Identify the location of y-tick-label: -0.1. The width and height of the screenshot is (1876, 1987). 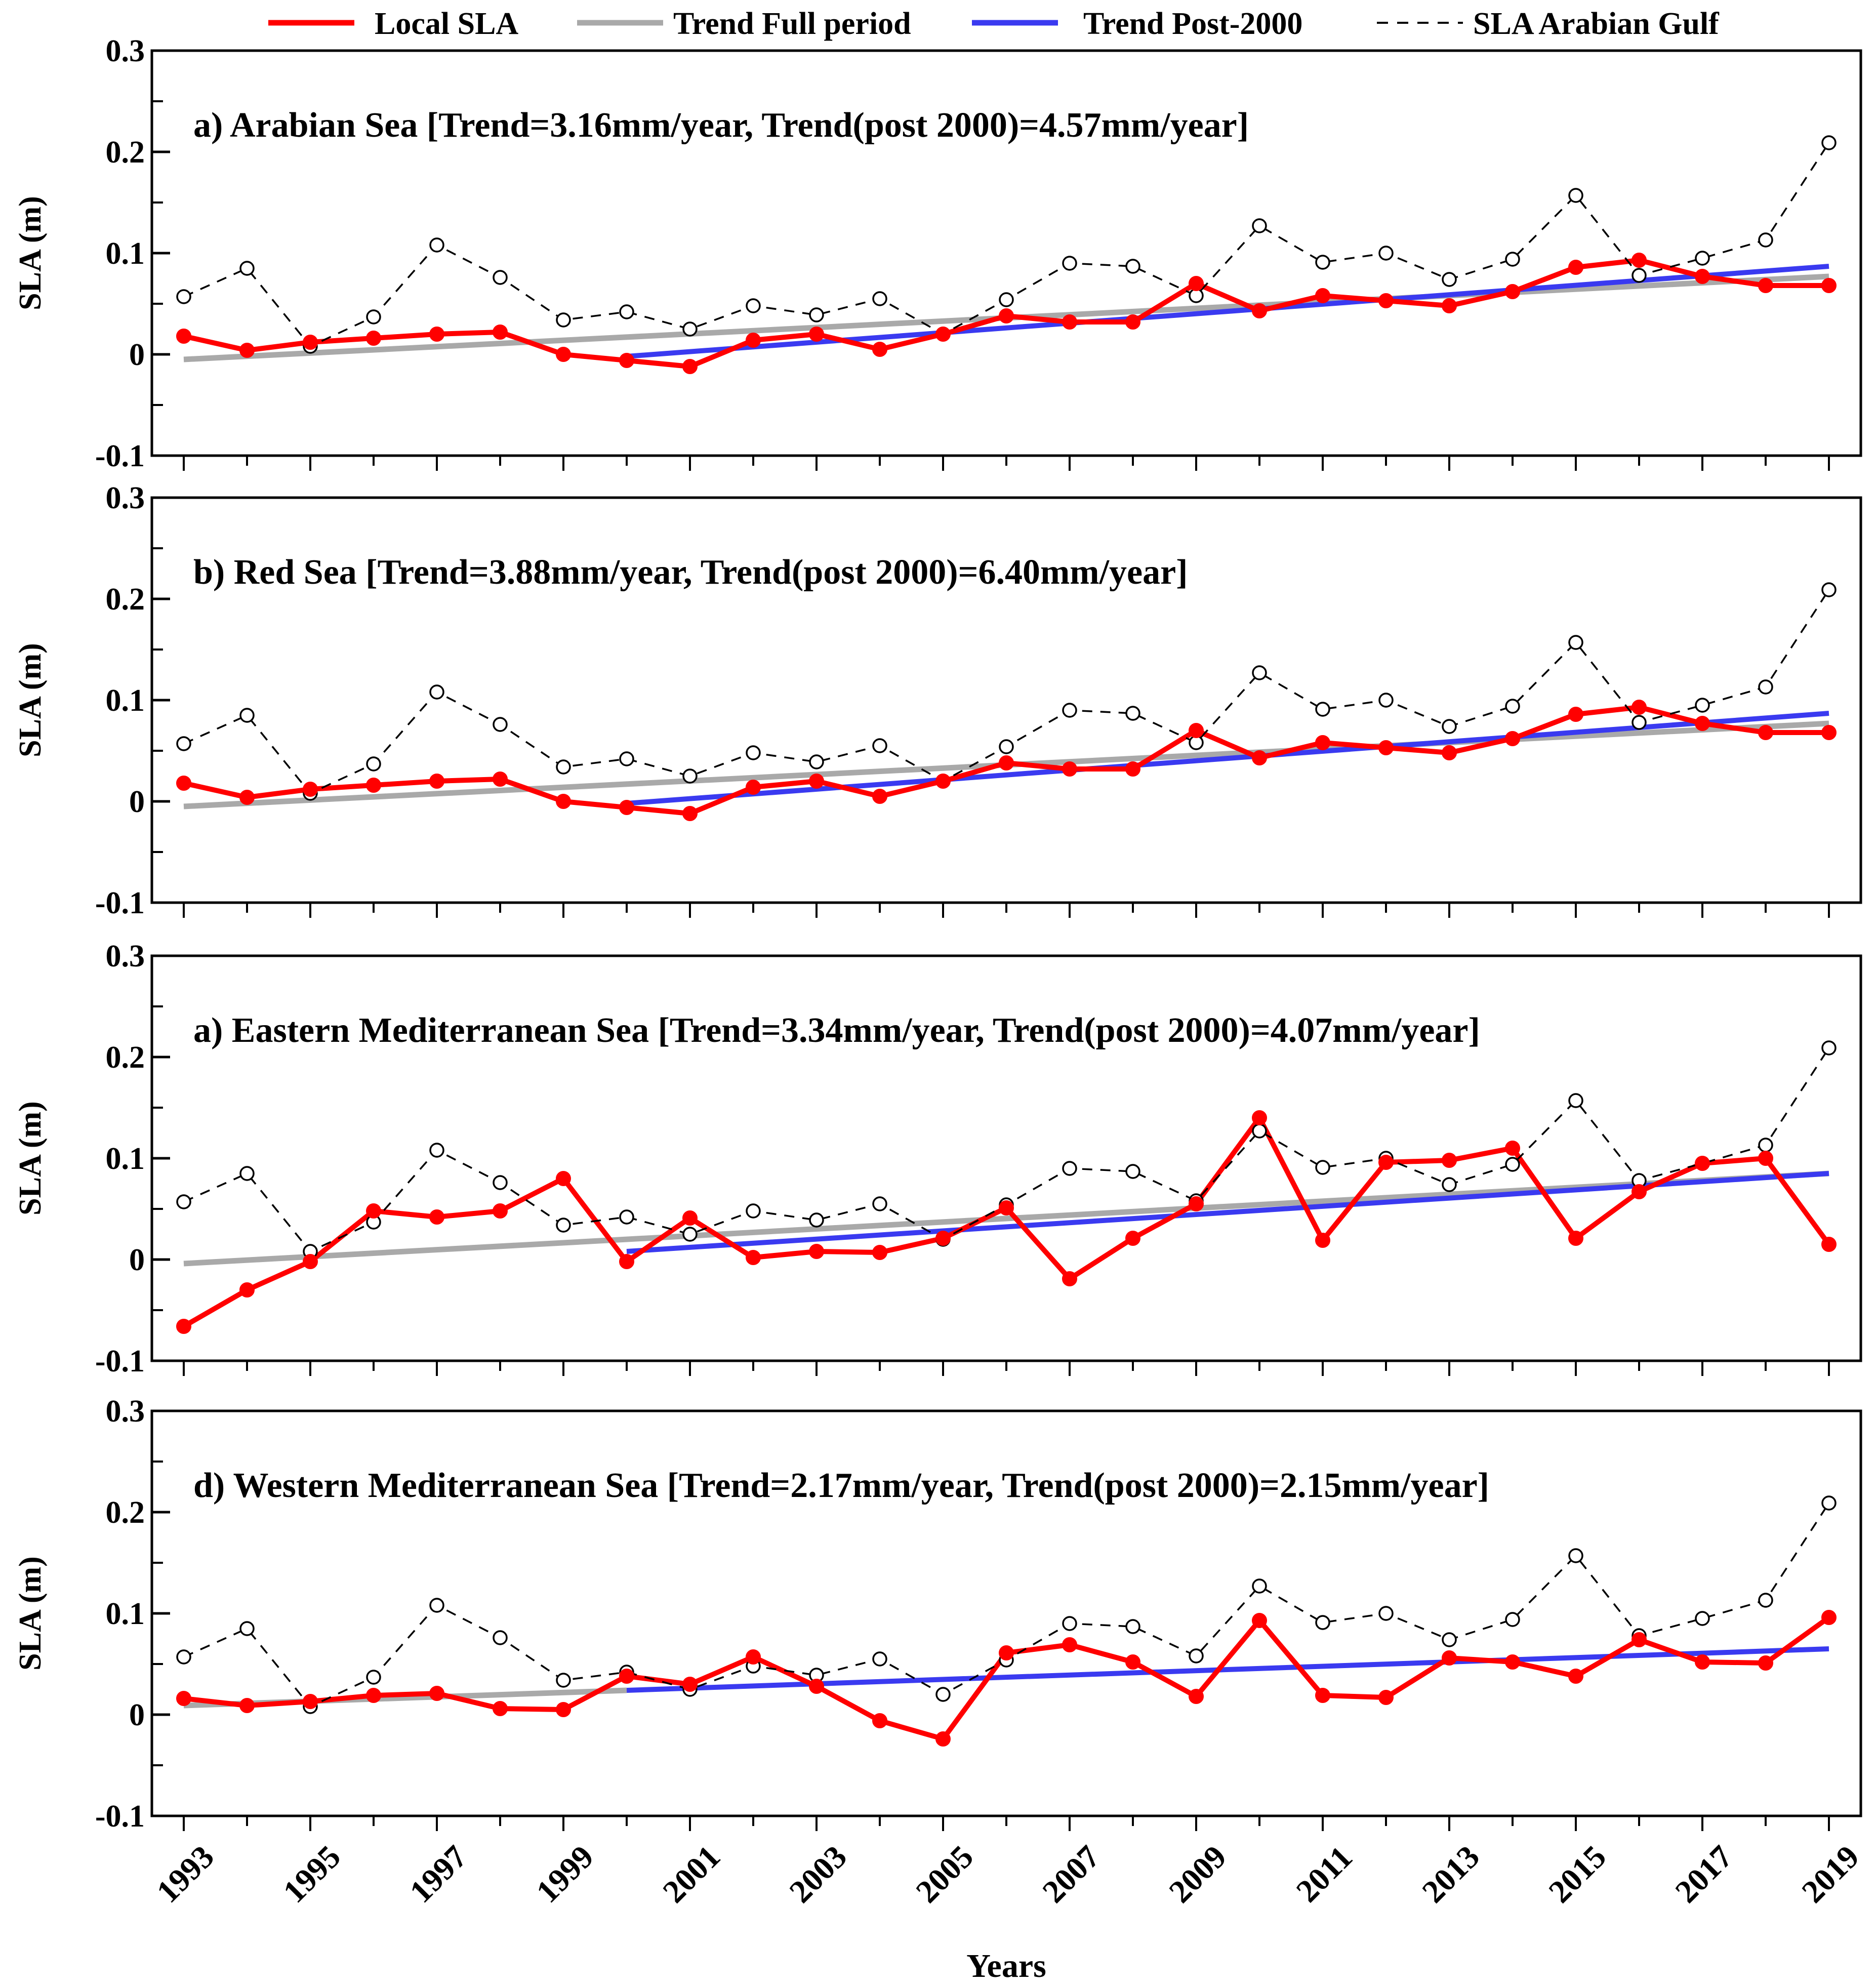
(120, 1816).